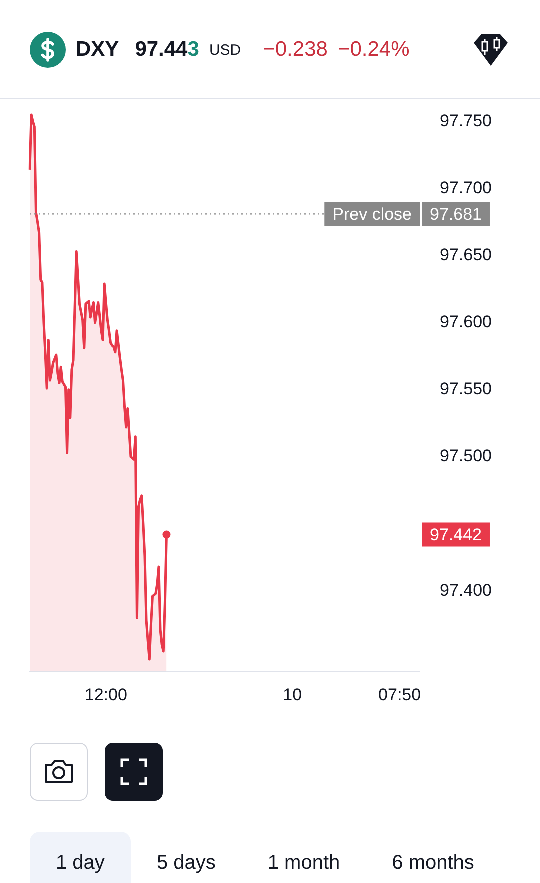  I want to click on x-tick-label: 10, so click(292, 694).